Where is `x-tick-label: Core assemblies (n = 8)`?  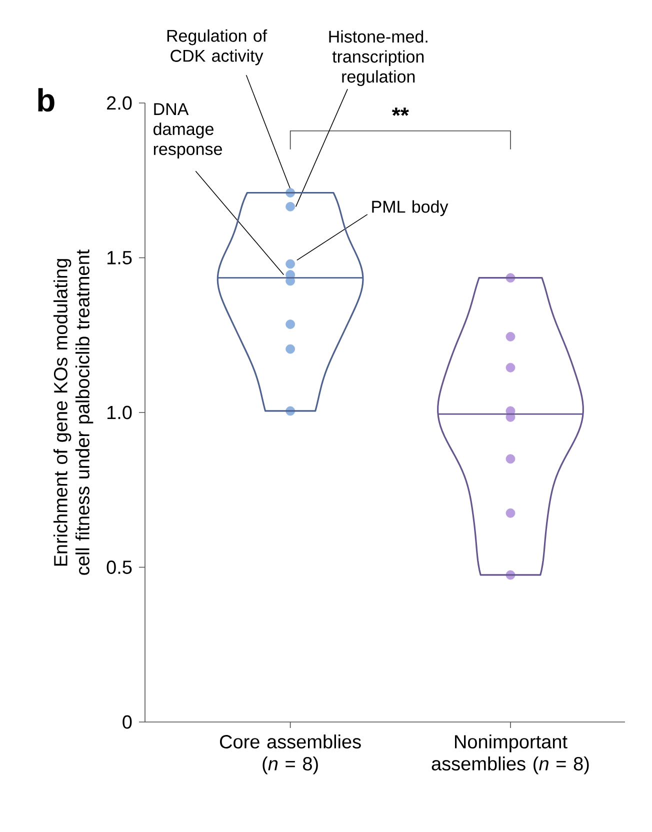 x-tick-label: Core assemblies (n = 8) is located at coordinates (290, 754).